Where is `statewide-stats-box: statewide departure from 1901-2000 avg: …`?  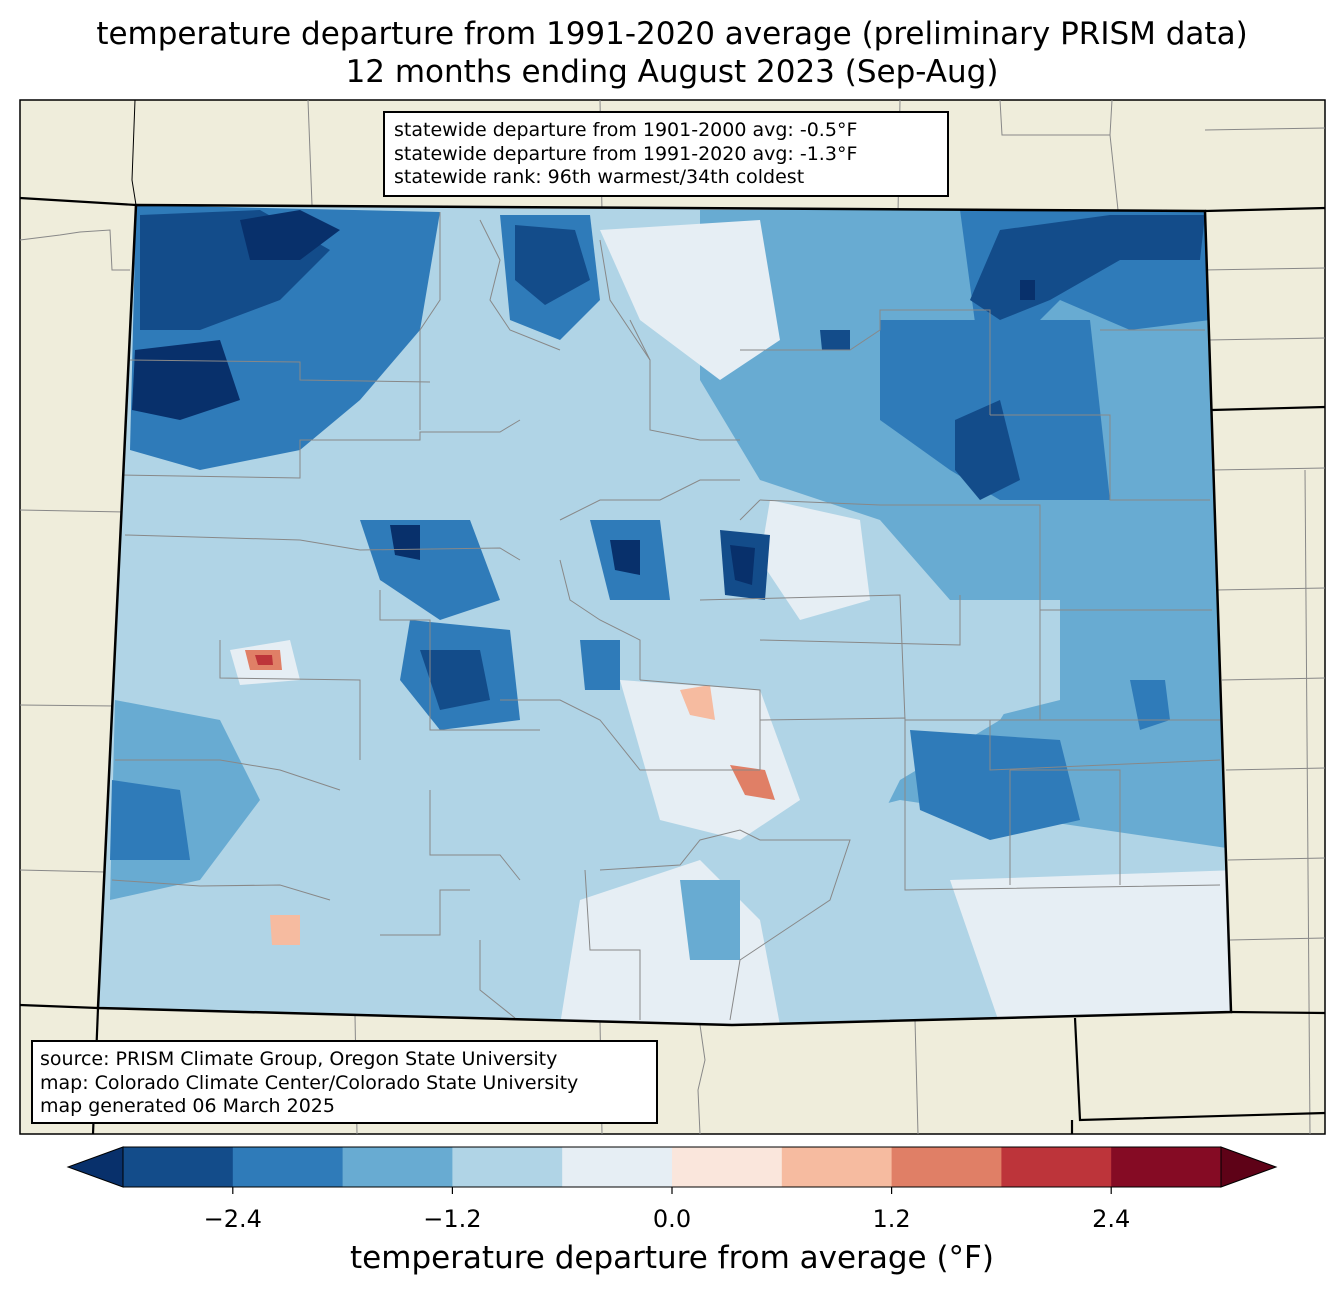 statewide-stats-box: statewide departure from 1901-2000 avg: … is located at coordinates (666, 154).